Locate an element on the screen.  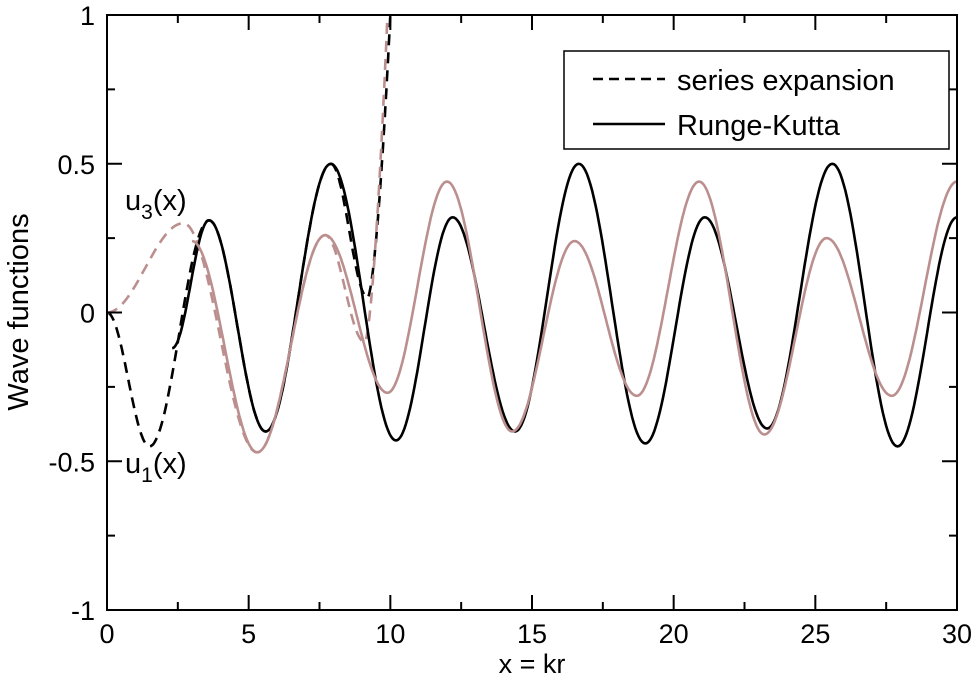
x-tick-label: 5 is located at coordinates (248, 634).